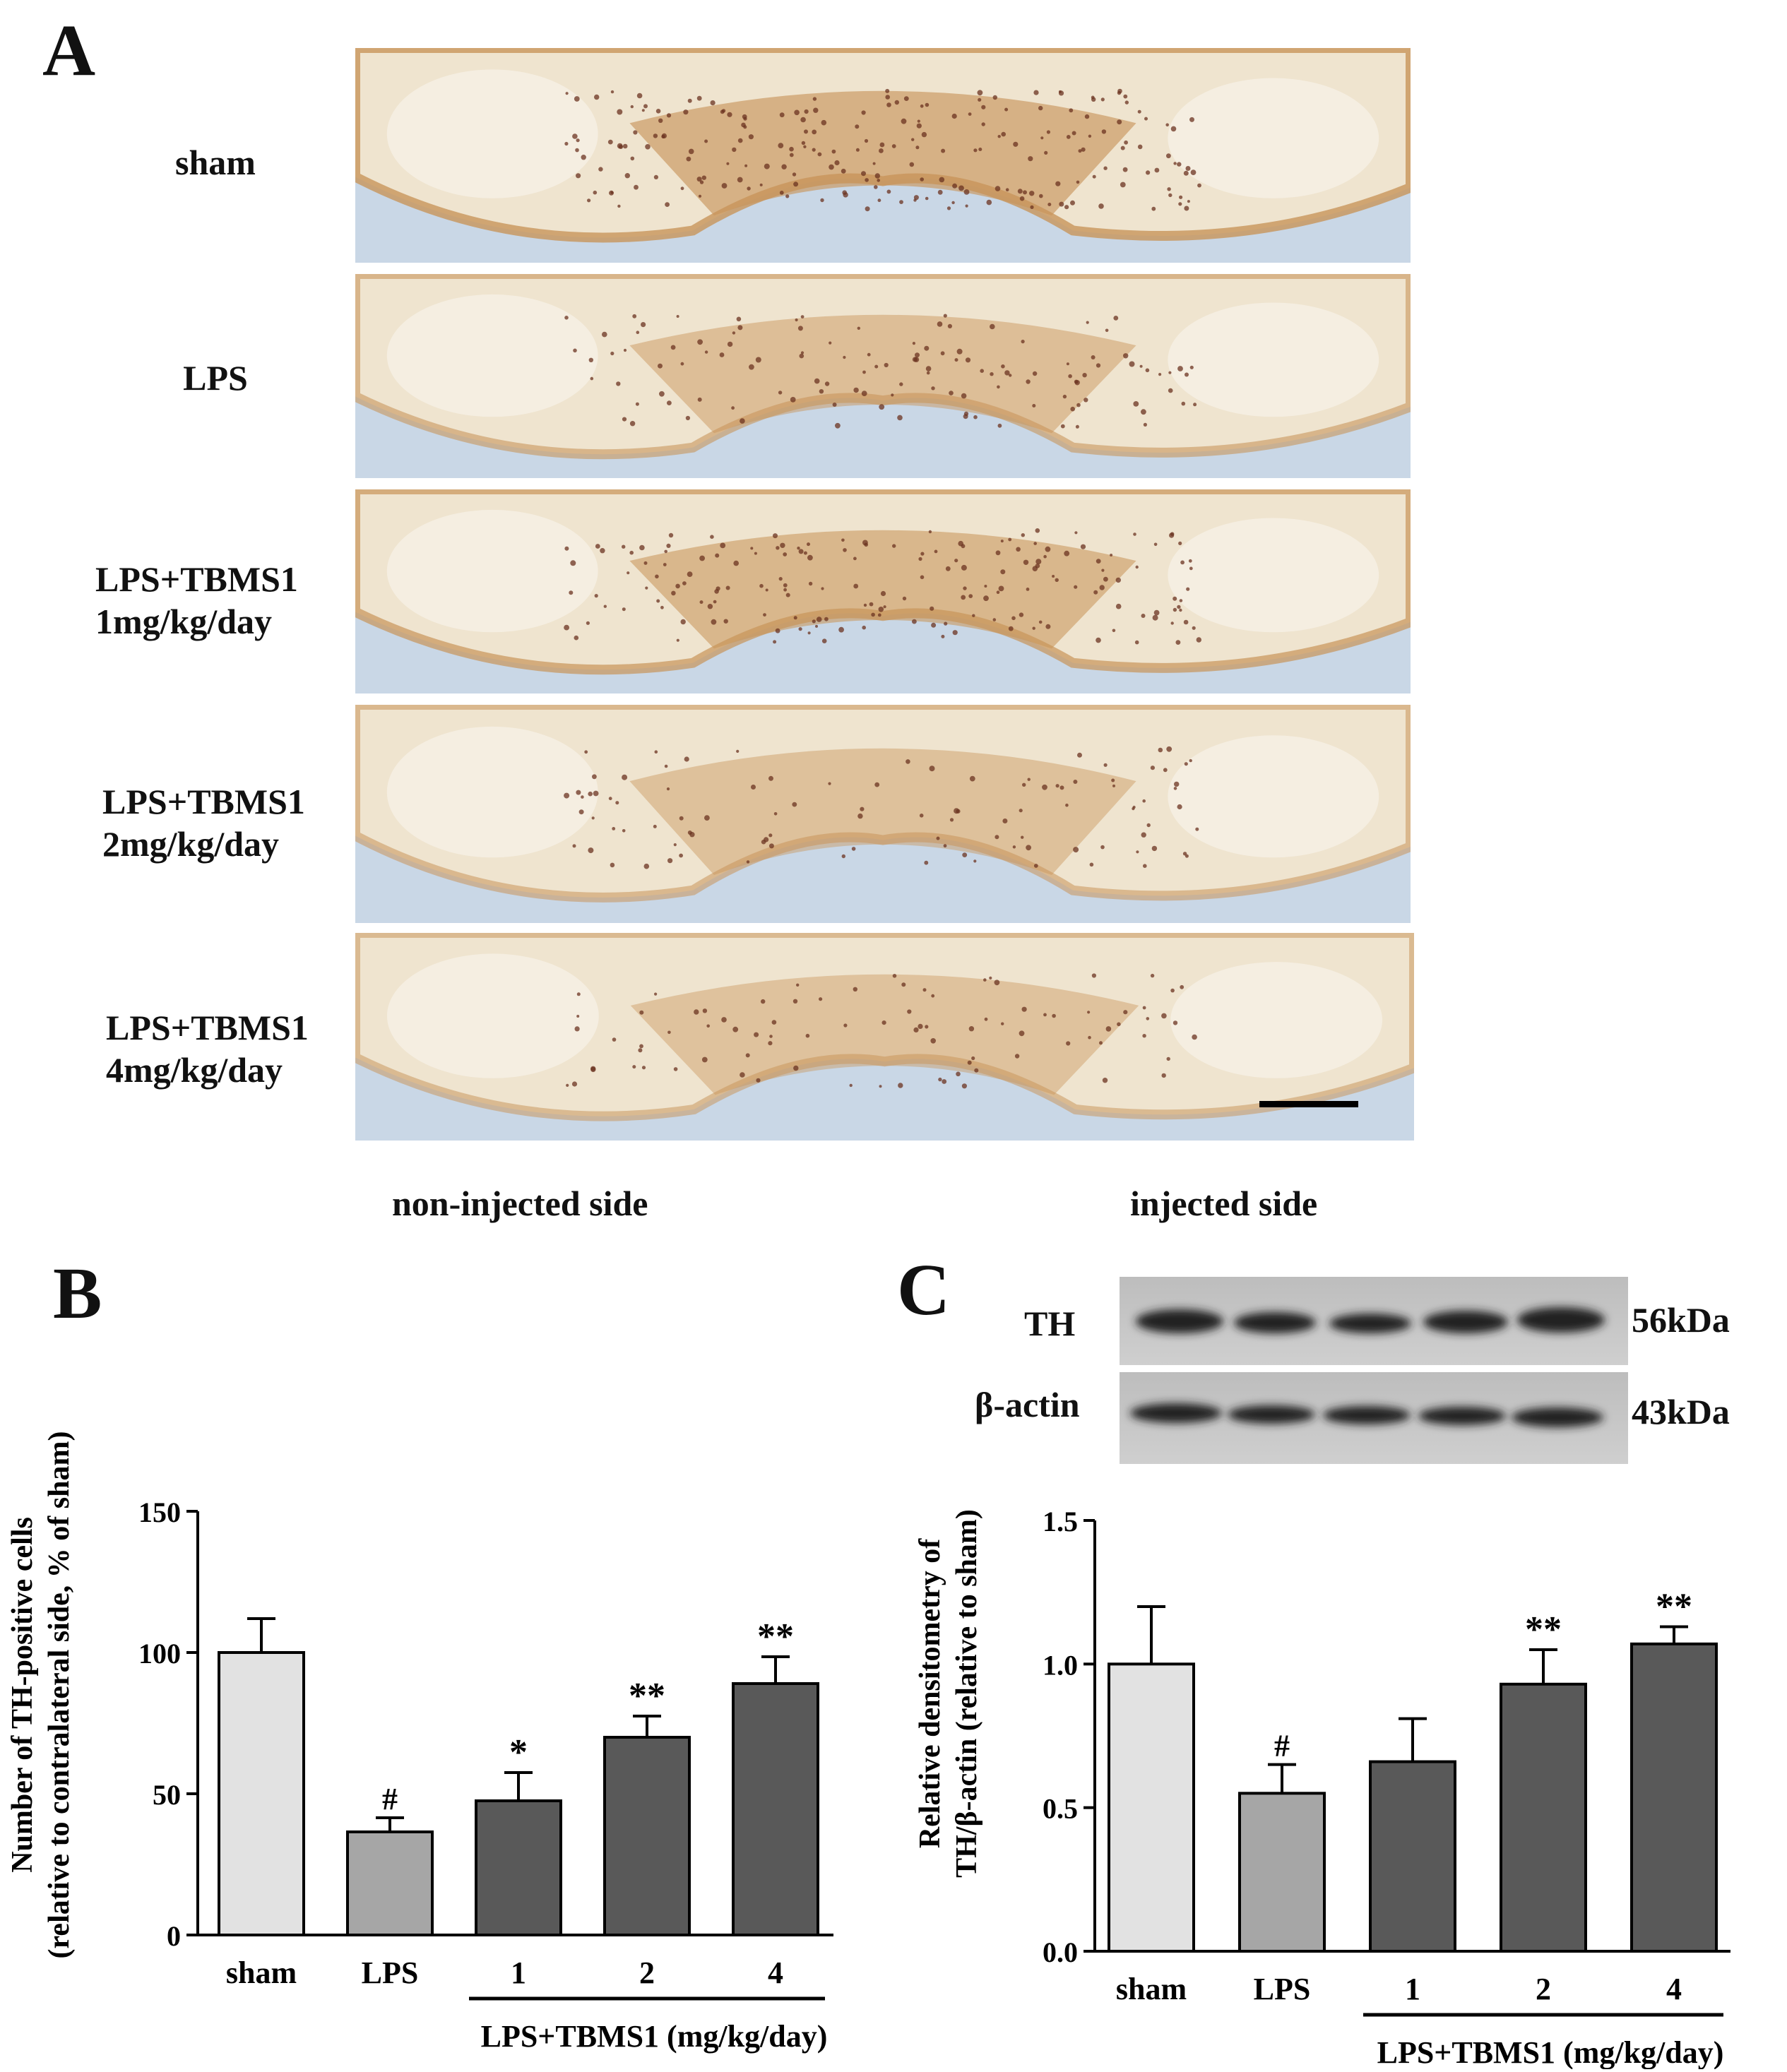 This screenshot has width=1787, height=2072. I want to click on row-label-tbms1-1: LPS+TBMS1 1mg/kg/day, so click(197, 600).